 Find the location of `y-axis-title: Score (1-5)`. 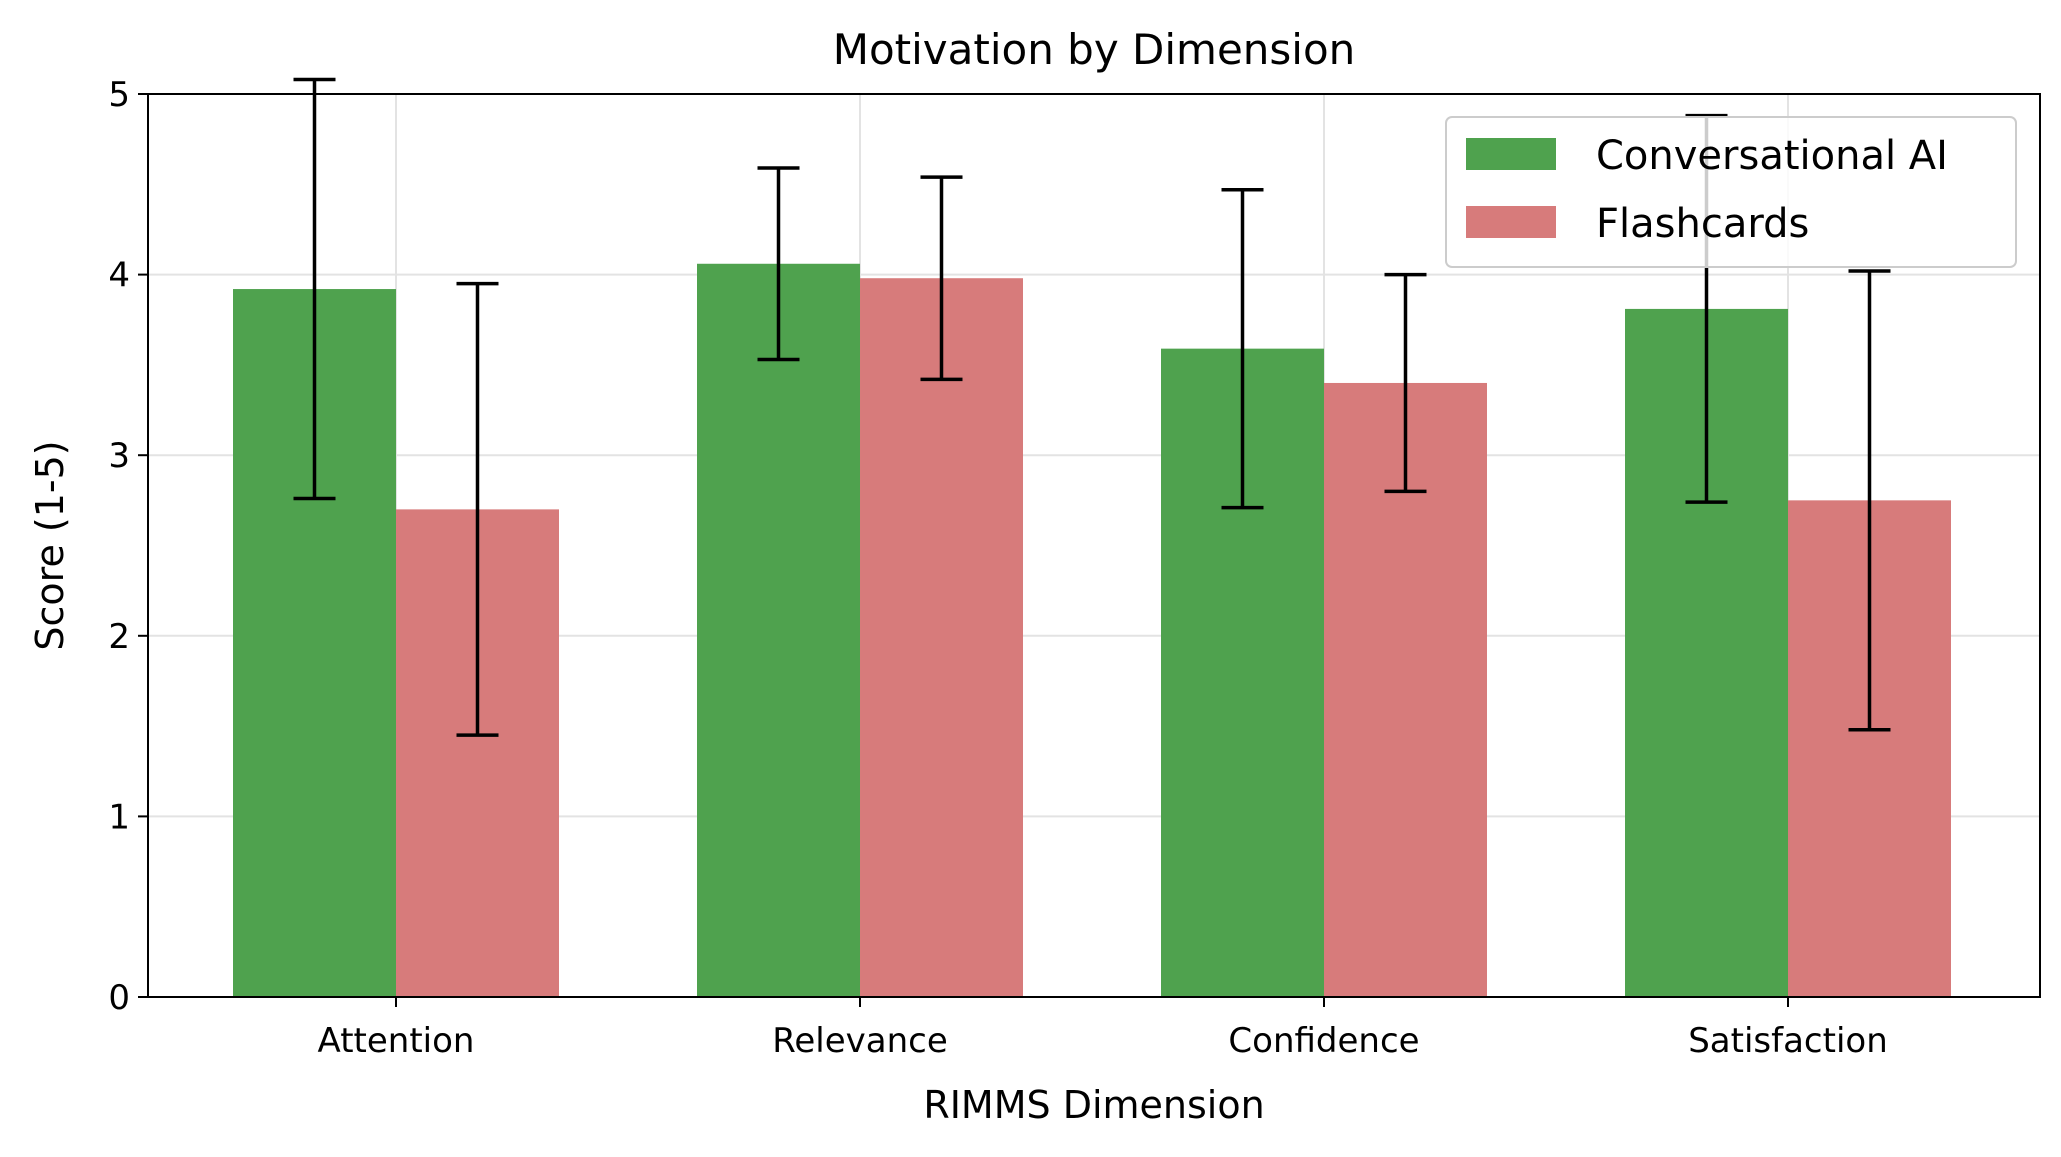

y-axis-title: Score (1-5) is located at coordinates (50, 545).